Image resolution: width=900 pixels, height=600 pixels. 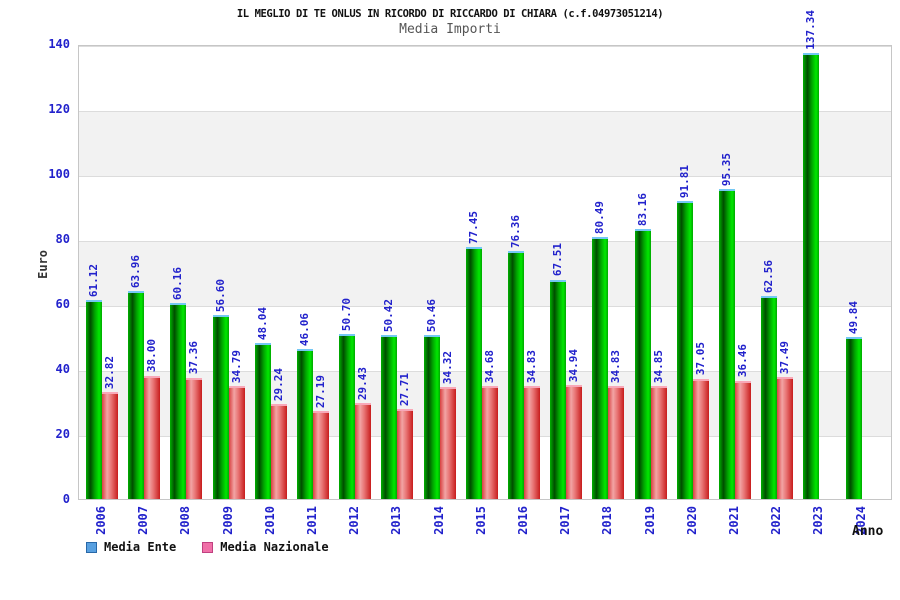 What do you see at coordinates (110, 445) in the screenshot?
I see `bar-media-nazionale-2006` at bounding box center [110, 445].